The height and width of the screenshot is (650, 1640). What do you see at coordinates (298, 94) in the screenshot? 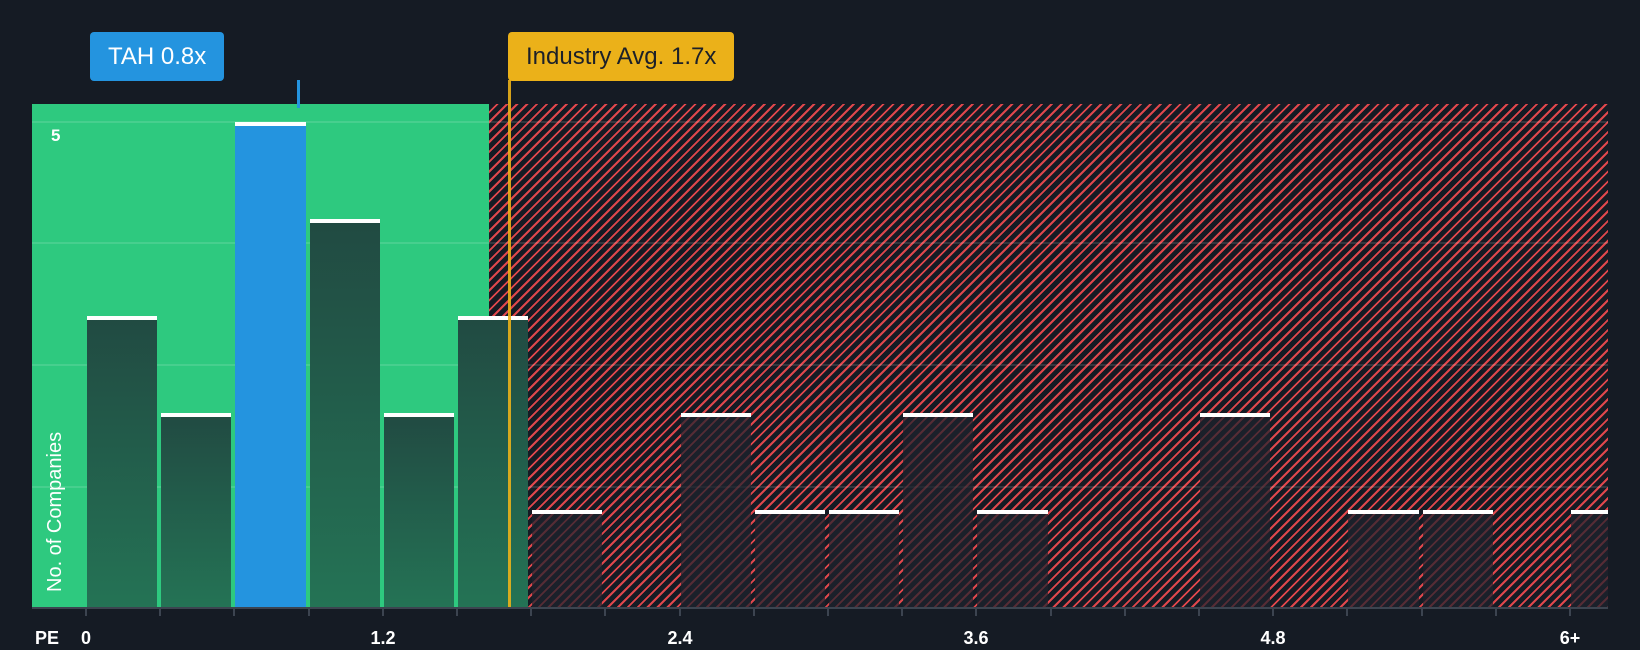
I see `tah-marker-line` at bounding box center [298, 94].